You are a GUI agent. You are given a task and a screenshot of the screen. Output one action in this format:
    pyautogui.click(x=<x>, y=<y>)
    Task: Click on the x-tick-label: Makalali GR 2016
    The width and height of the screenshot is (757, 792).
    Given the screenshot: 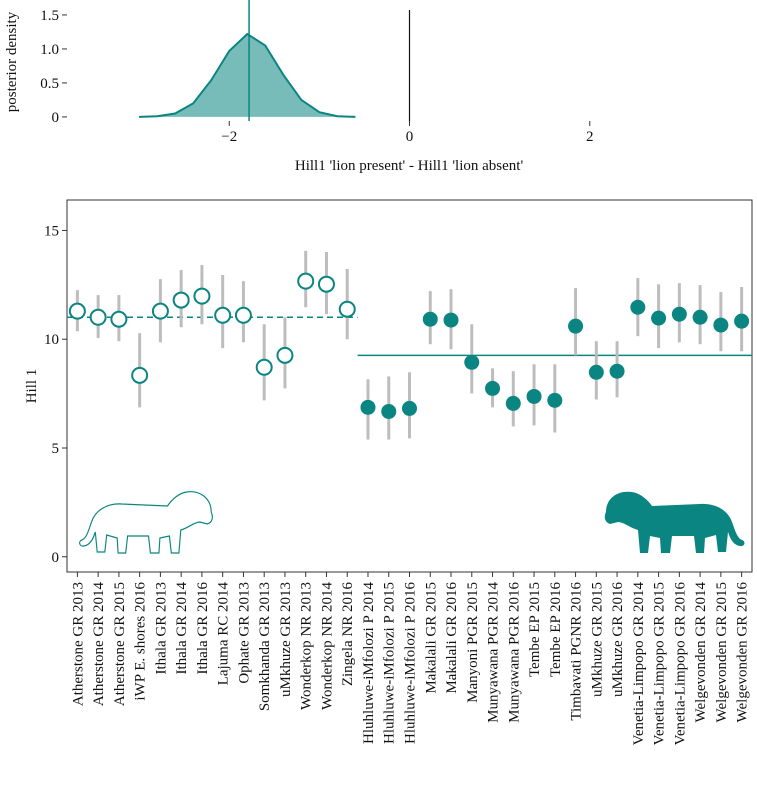 What is the action you would take?
    pyautogui.click(x=452, y=638)
    